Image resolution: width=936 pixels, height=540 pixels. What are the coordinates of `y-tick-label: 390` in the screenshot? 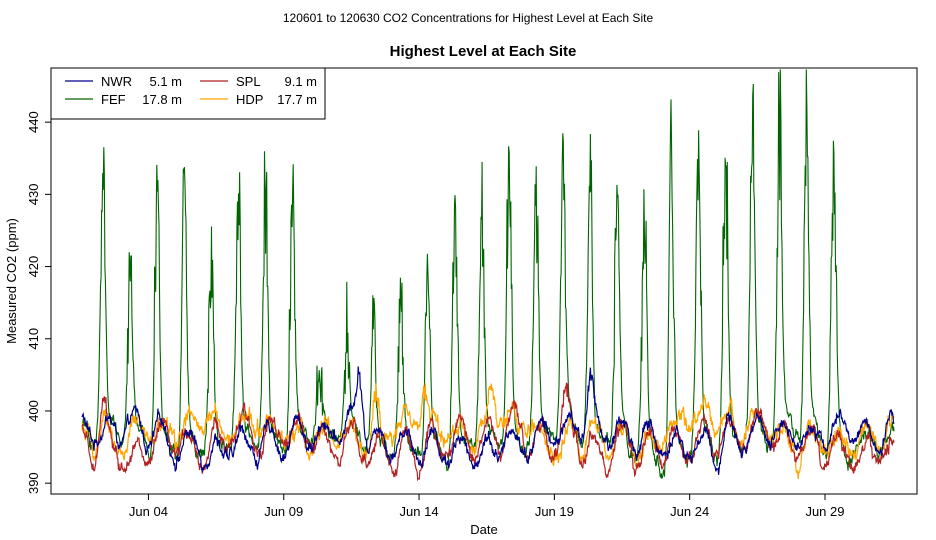 It's located at (33, 483).